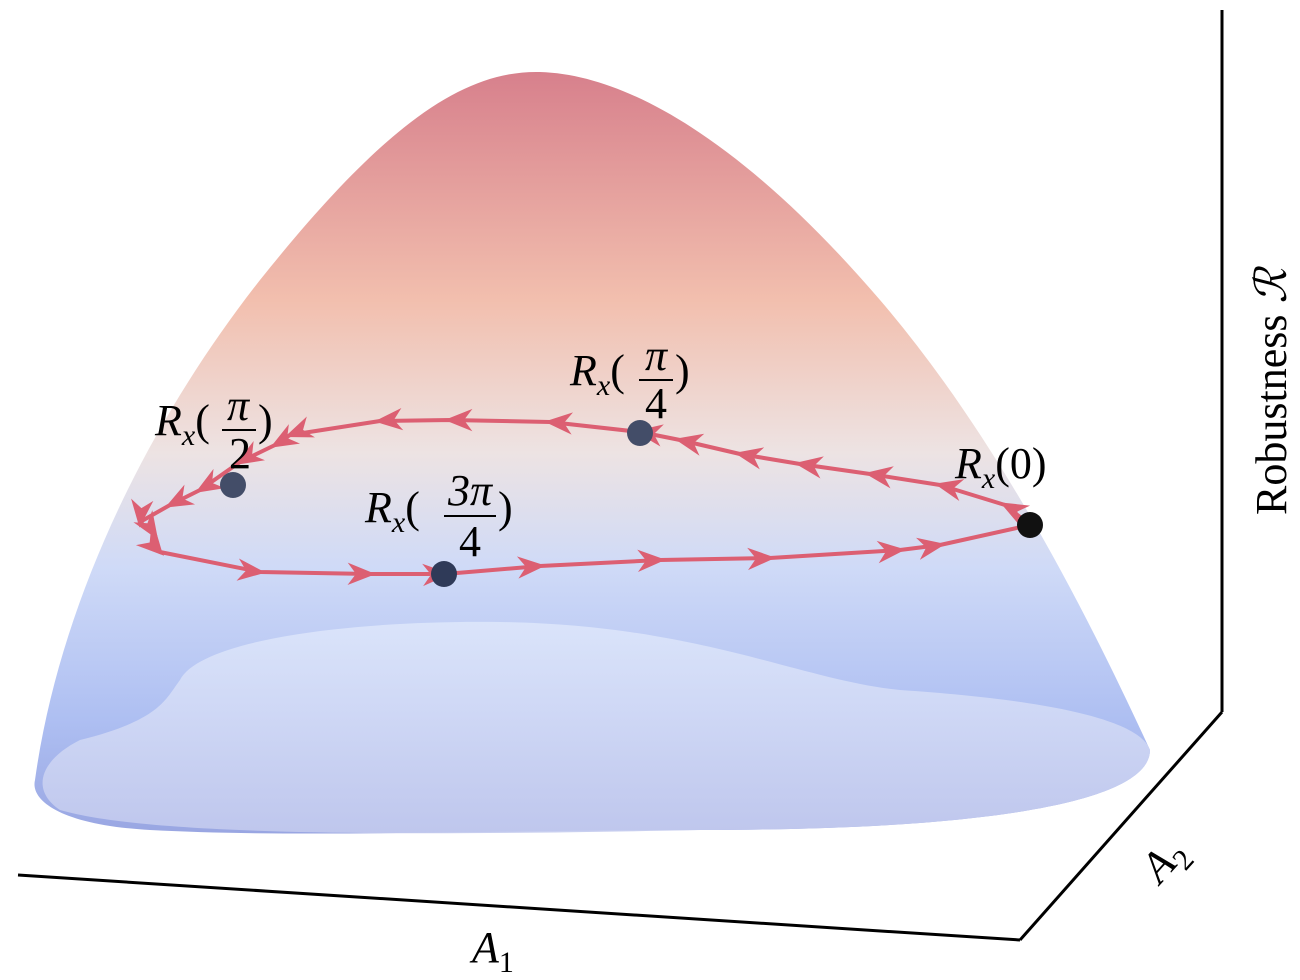 This screenshot has height=980, width=1300. What do you see at coordinates (1271, 285) in the screenshot?
I see `z-axis-symbol: ℛ` at bounding box center [1271, 285].